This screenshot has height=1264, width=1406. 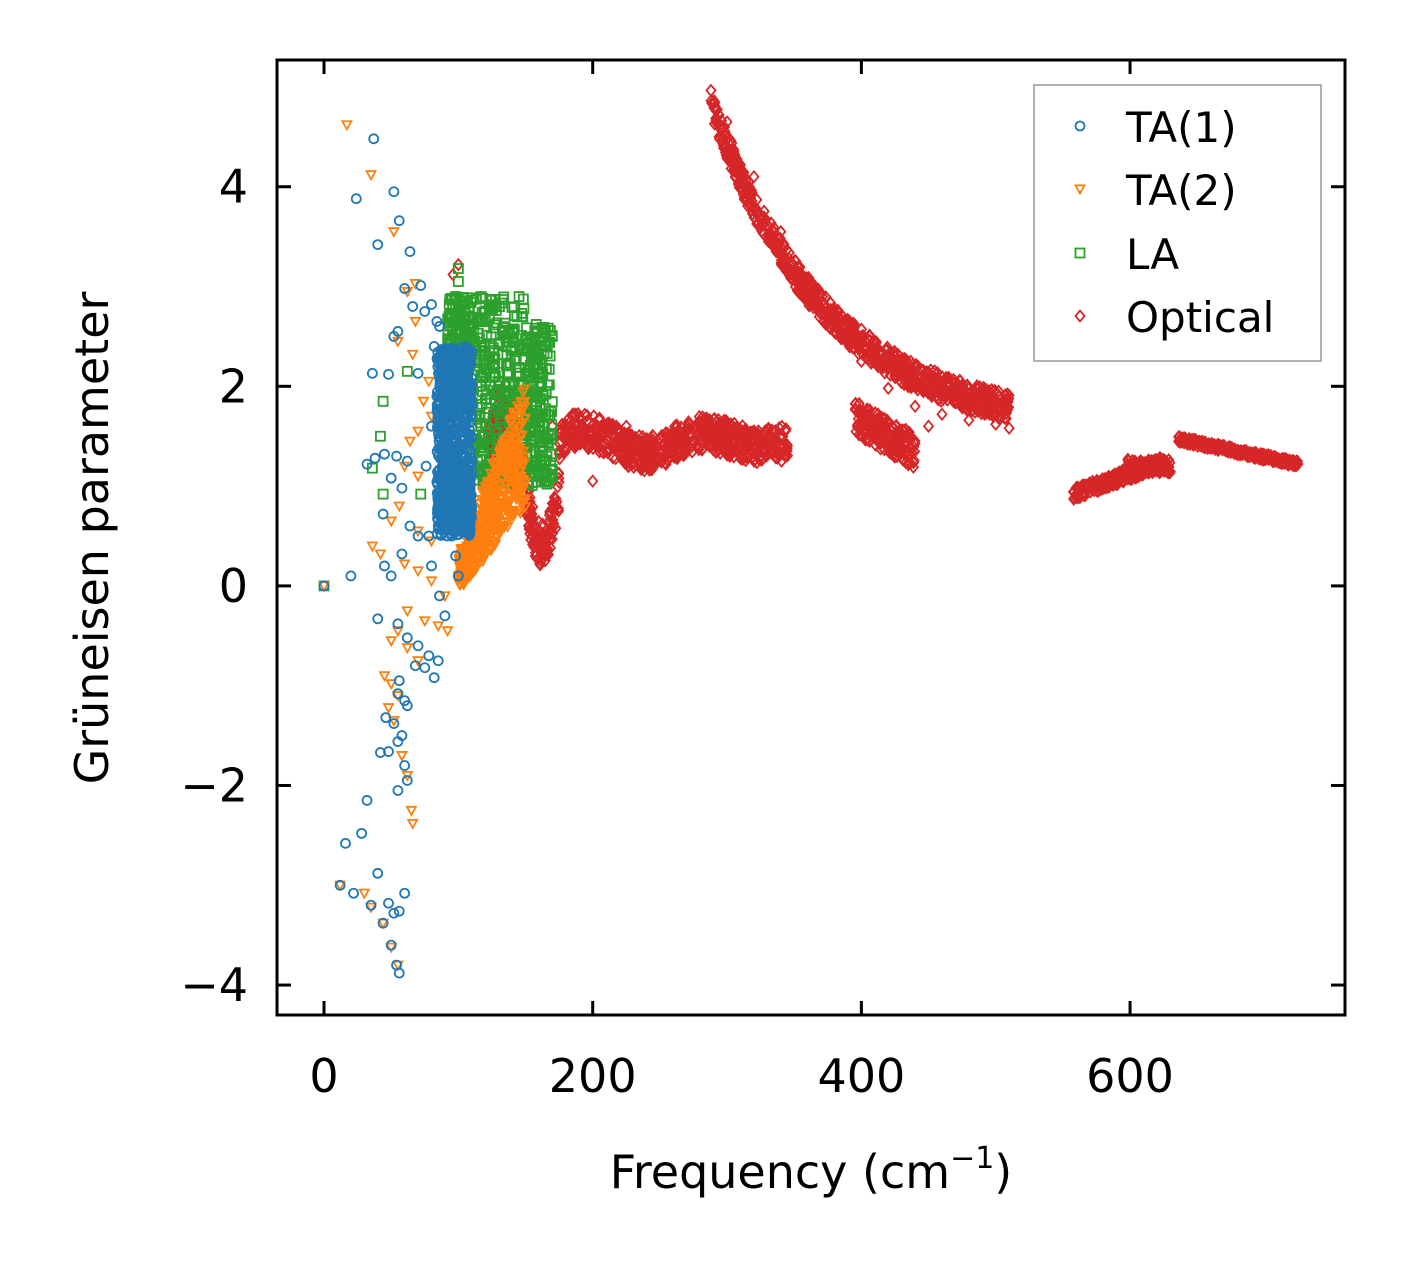 What do you see at coordinates (1080, 316) in the screenshot?
I see `legend-marker-optical` at bounding box center [1080, 316].